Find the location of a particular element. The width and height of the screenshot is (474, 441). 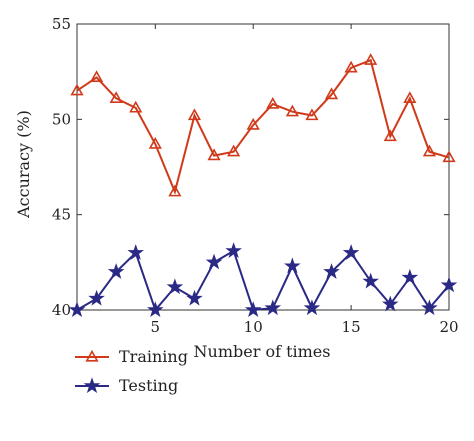

y-tick-label: 55 is located at coordinates (61, 24).